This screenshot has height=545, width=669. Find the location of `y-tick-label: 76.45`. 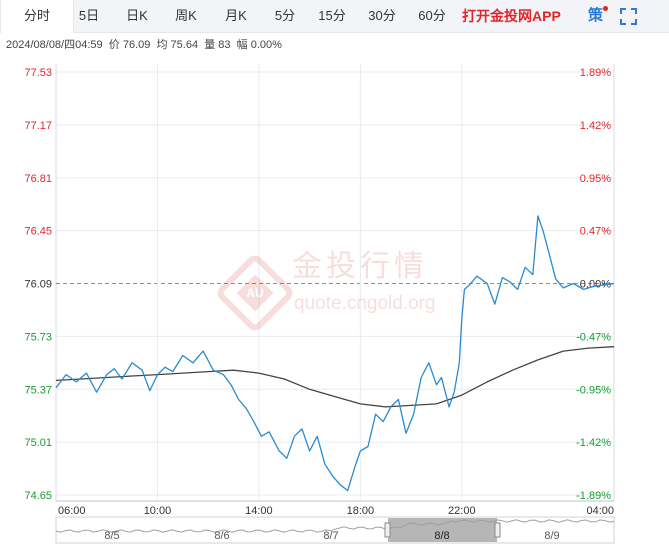

y-tick-label: 76.45 is located at coordinates (38, 232).